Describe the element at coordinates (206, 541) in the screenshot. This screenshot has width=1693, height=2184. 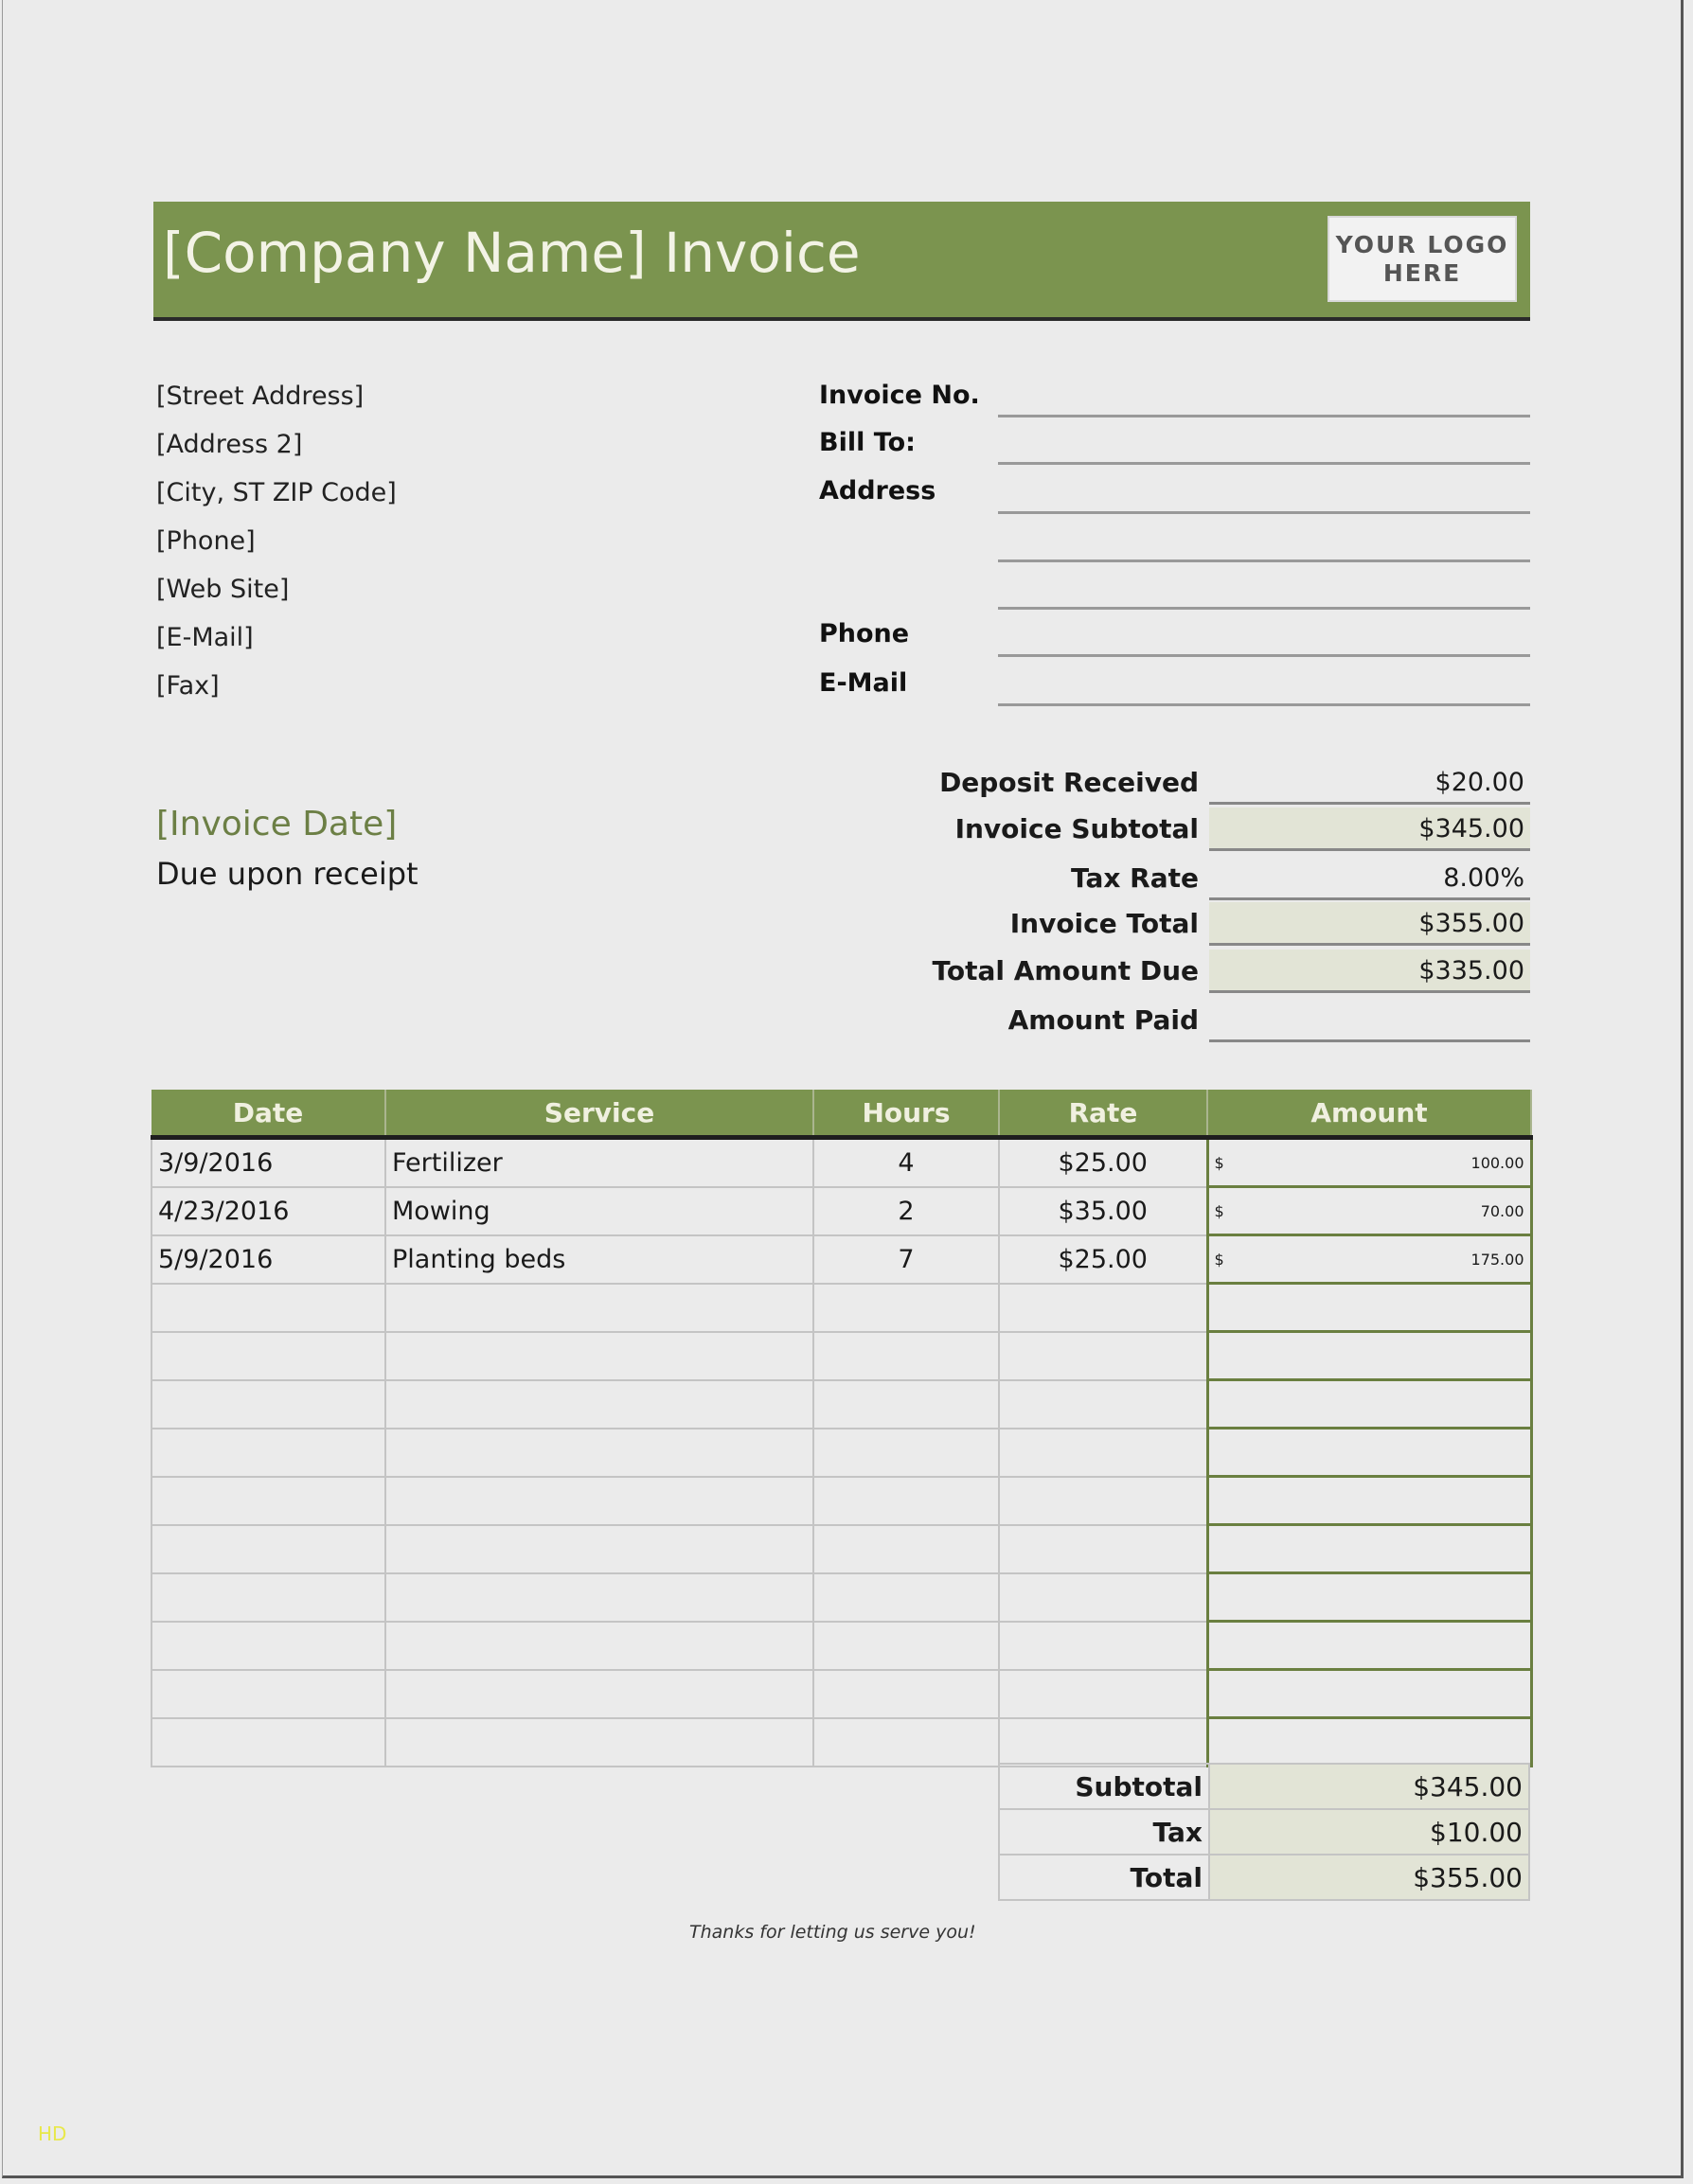
I see `company-info-line: [Phone]` at that location.